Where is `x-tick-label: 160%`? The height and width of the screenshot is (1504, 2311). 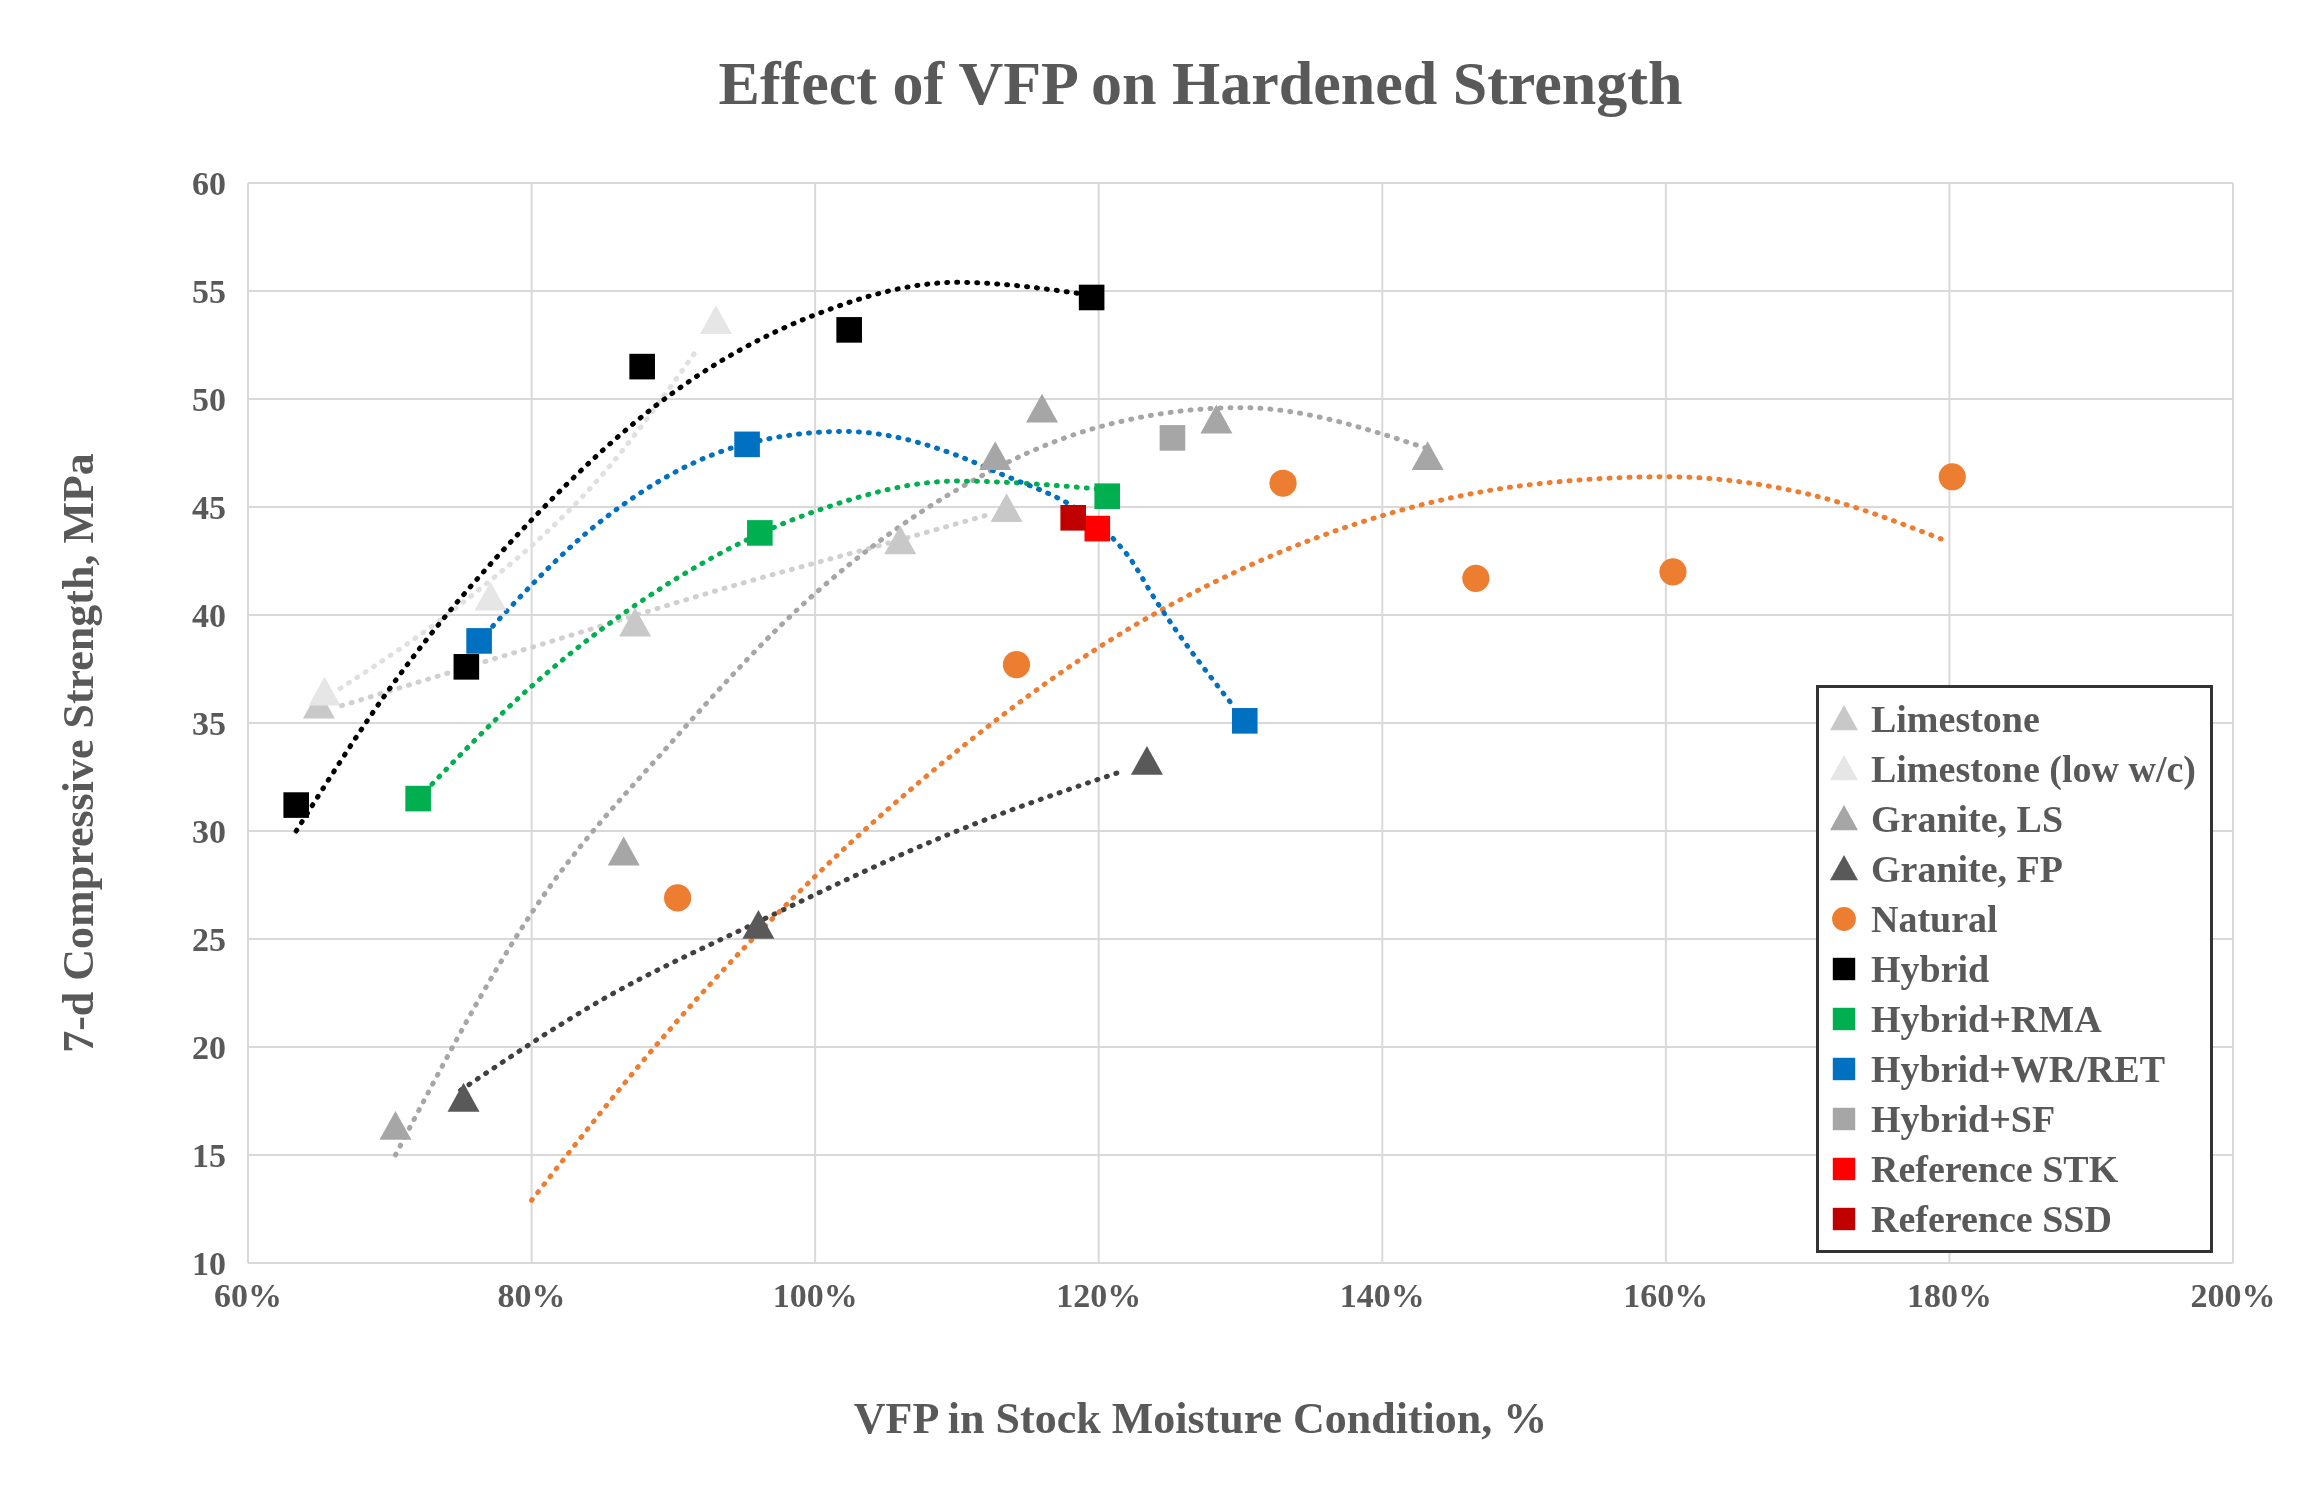 x-tick-label: 160% is located at coordinates (1666, 1296).